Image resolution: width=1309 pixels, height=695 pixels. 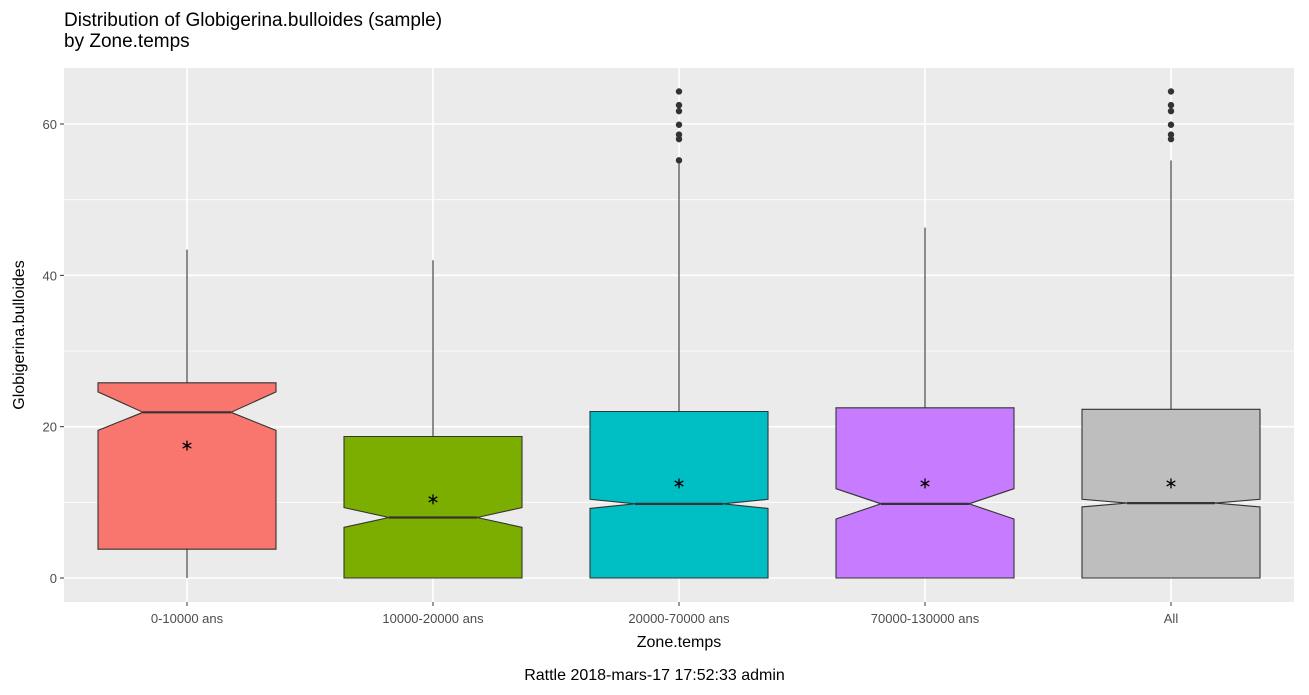 What do you see at coordinates (654, 675) in the screenshot?
I see `chart-caption: Rattle 2018-mars-17 17:52:33 admin` at bounding box center [654, 675].